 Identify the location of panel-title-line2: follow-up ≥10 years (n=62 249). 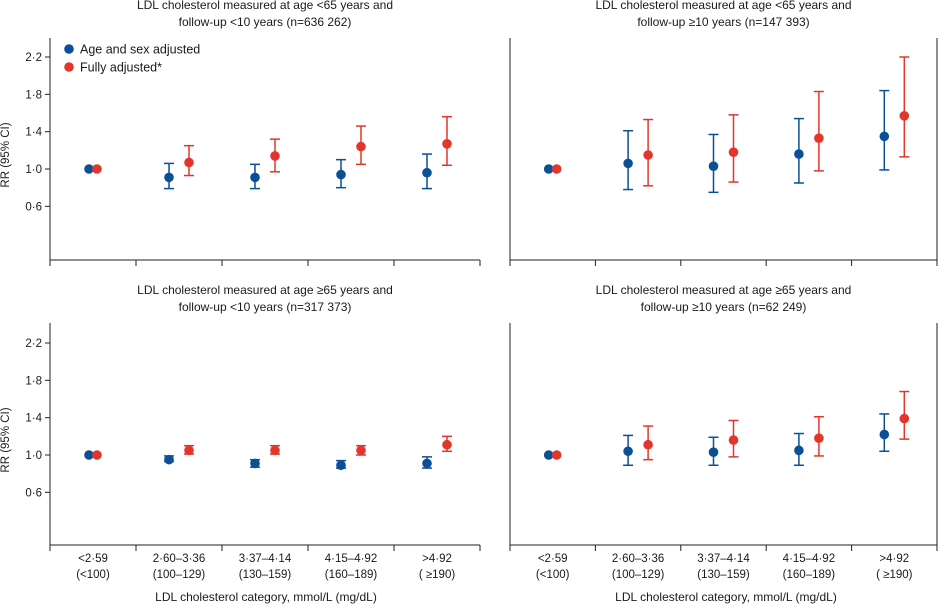
(724, 307).